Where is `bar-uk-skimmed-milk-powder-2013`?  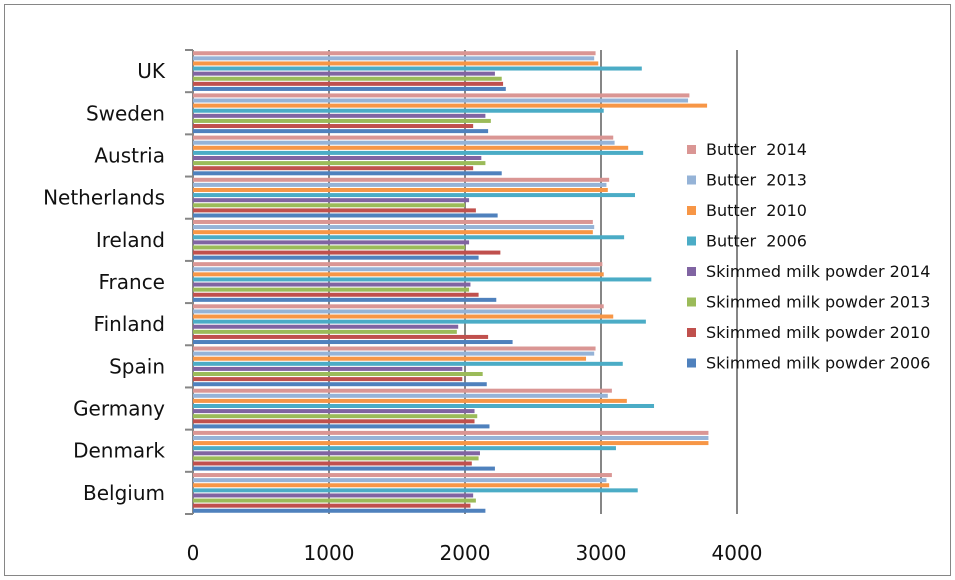 bar-uk-skimmed-milk-powder-2013 is located at coordinates (347, 78).